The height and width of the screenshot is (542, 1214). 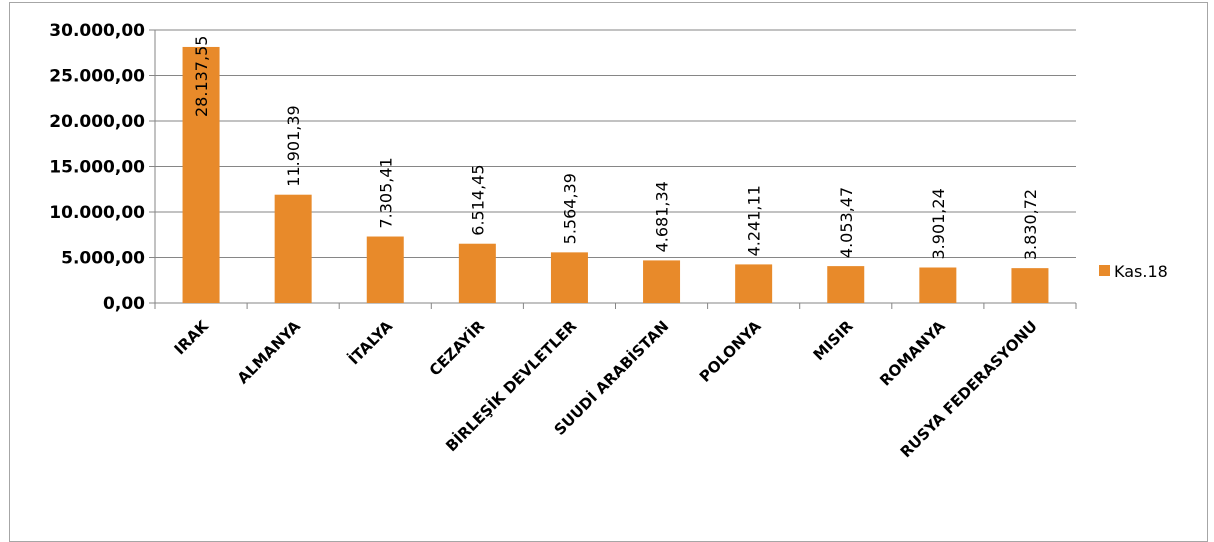 I want to click on data-label: 5.564,39, so click(x=569, y=208).